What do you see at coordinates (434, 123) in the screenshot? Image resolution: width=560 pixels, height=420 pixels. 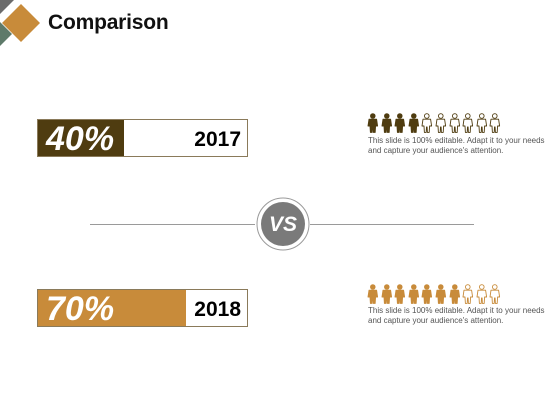 I see `people-row-2017` at bounding box center [434, 123].